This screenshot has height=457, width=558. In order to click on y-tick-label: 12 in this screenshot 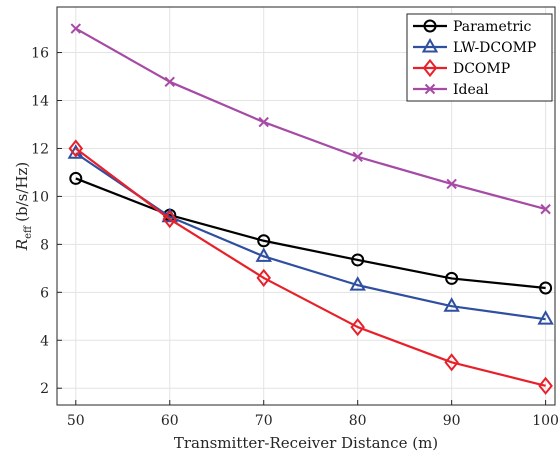, I will do `click(40, 149)`.